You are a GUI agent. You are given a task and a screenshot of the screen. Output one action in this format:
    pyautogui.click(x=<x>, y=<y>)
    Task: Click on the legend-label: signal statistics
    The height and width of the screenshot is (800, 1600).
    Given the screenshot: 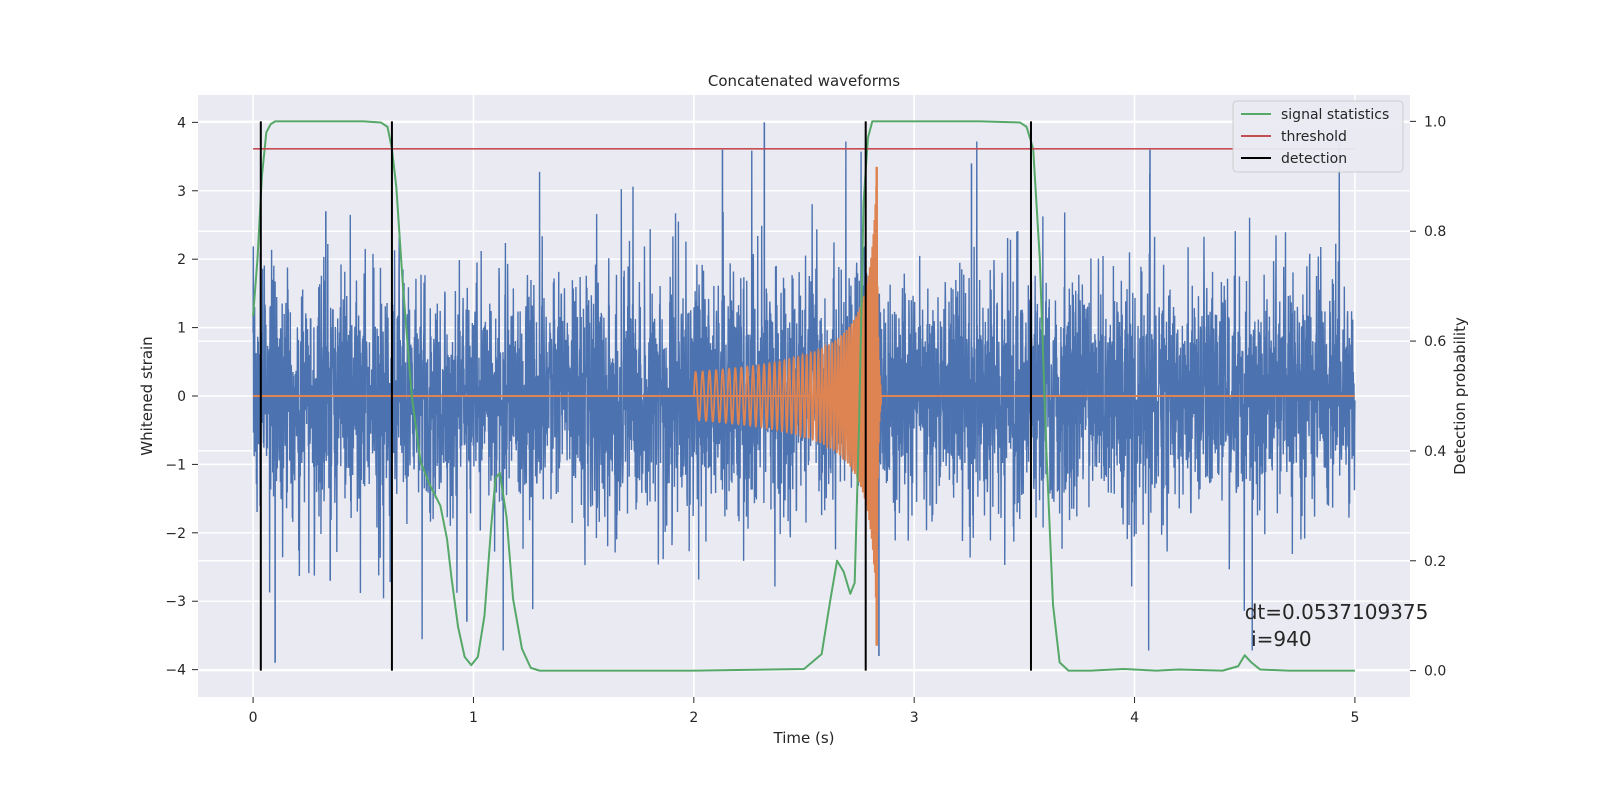 What is the action you would take?
    pyautogui.click(x=1335, y=115)
    